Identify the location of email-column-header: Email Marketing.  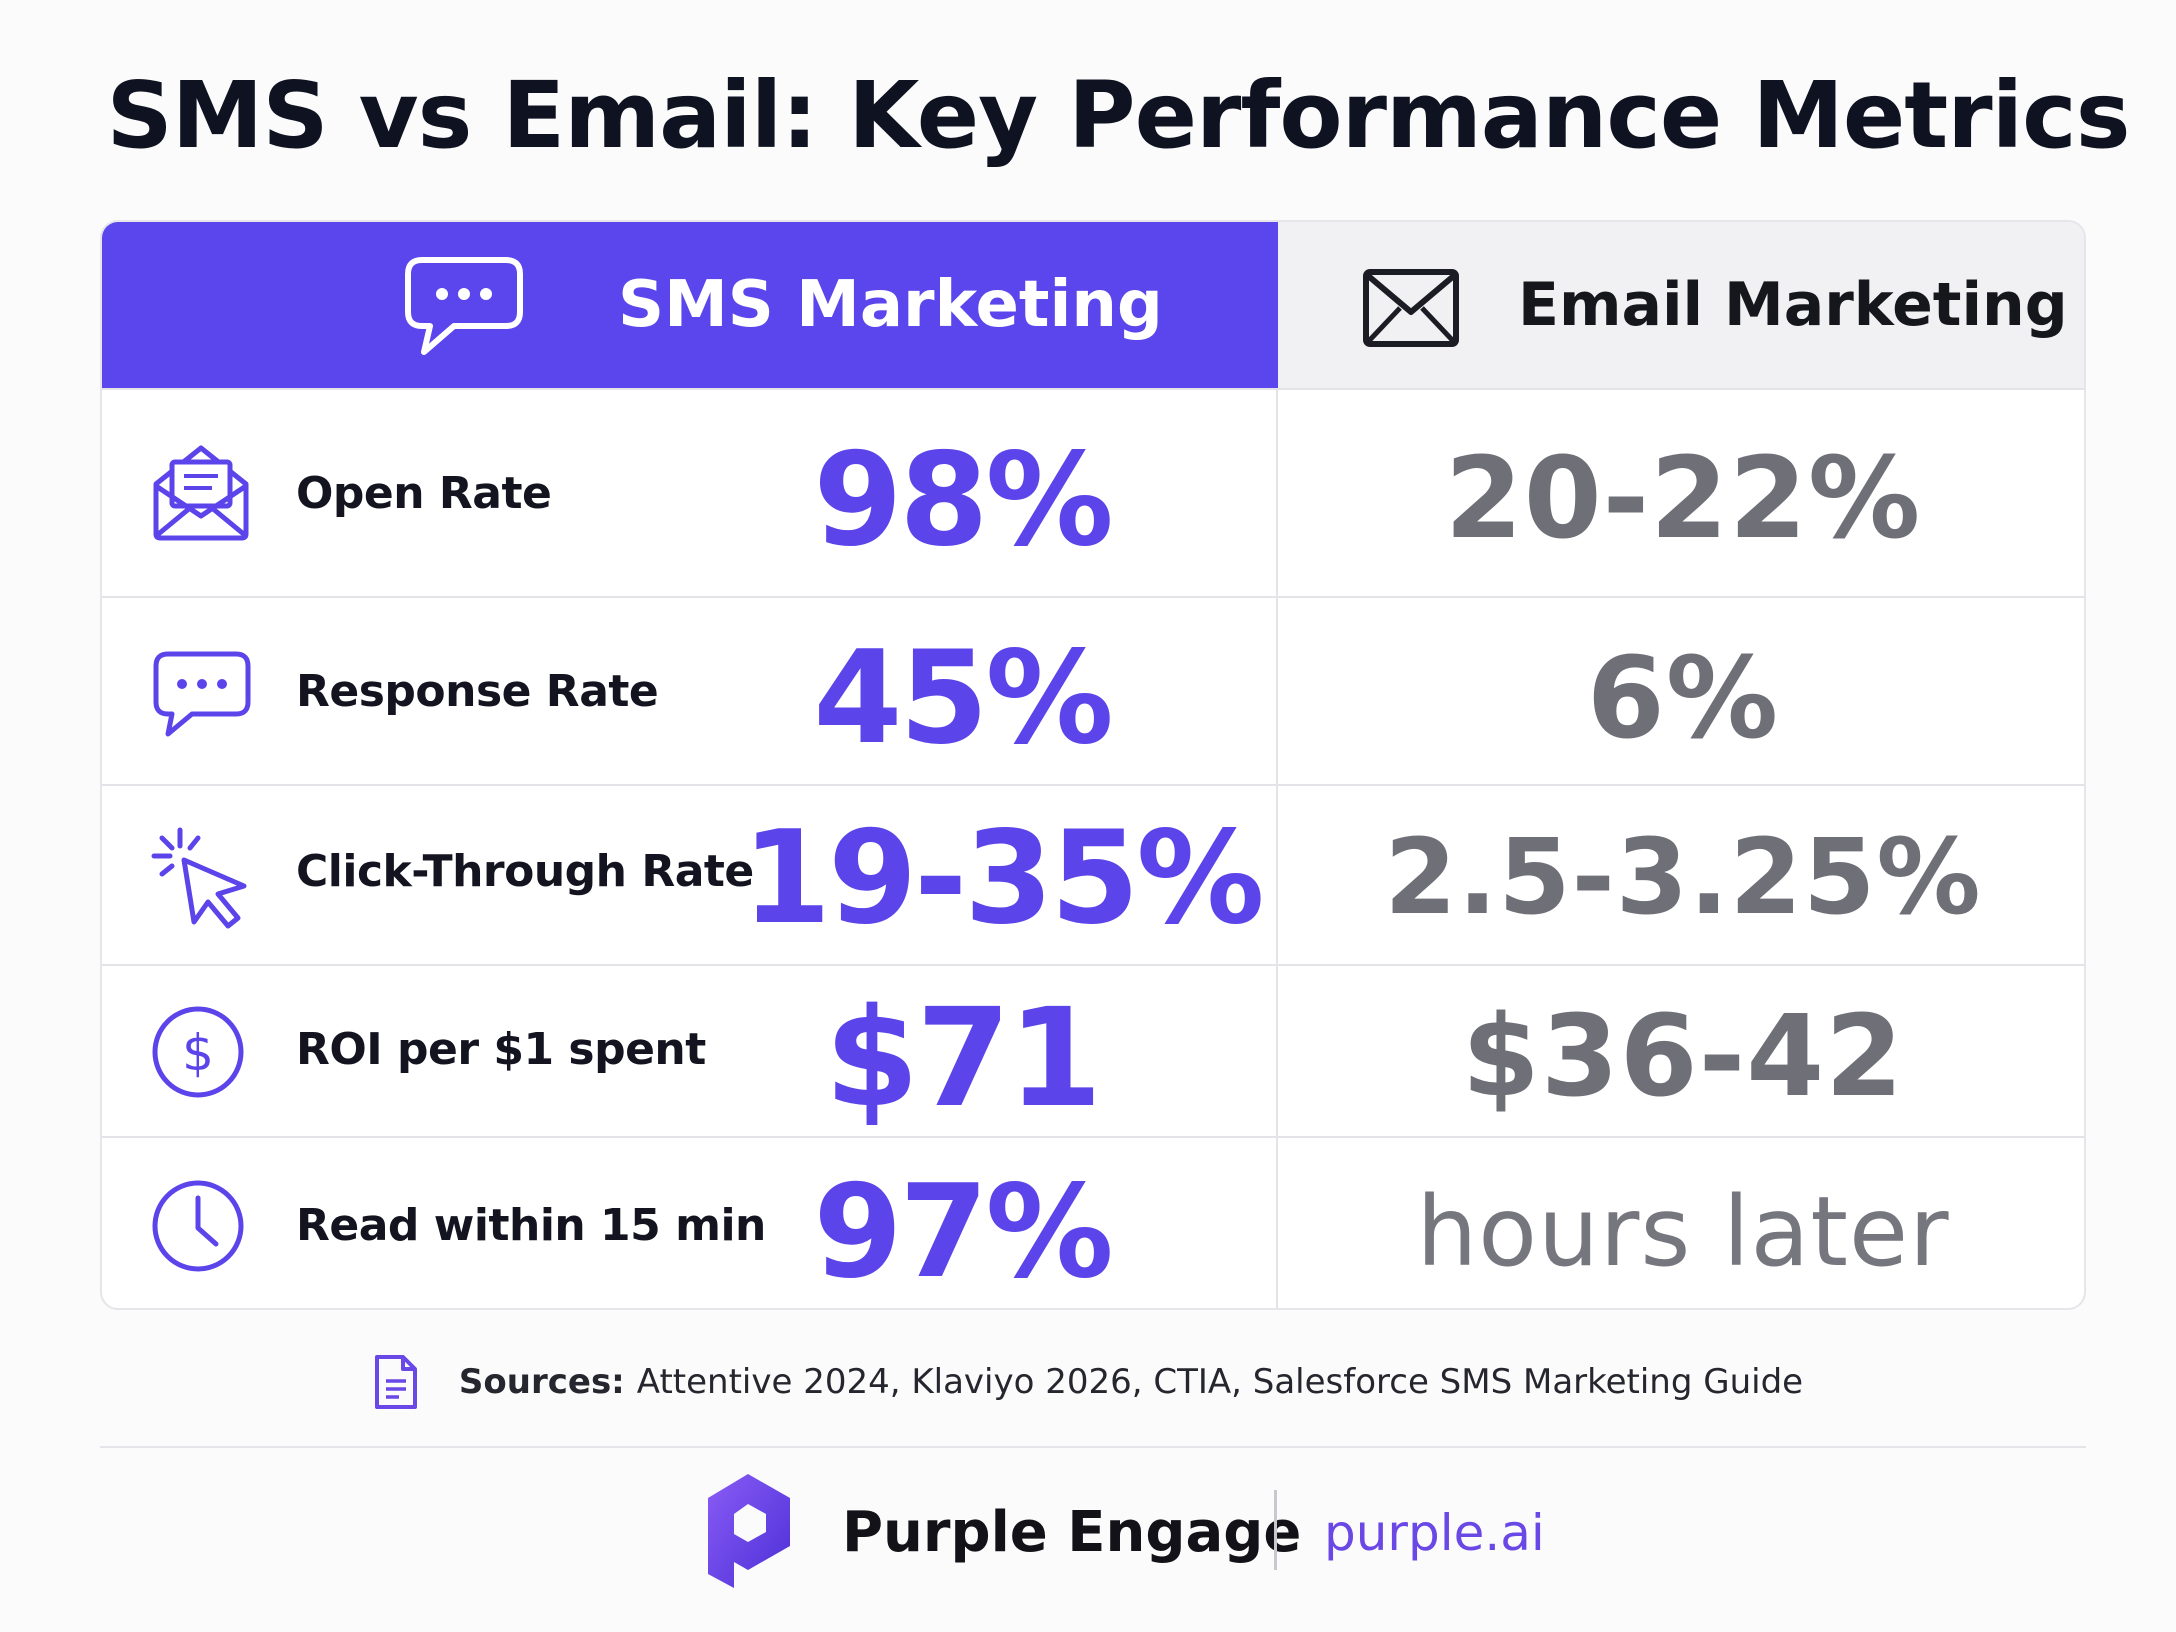
(1681, 305).